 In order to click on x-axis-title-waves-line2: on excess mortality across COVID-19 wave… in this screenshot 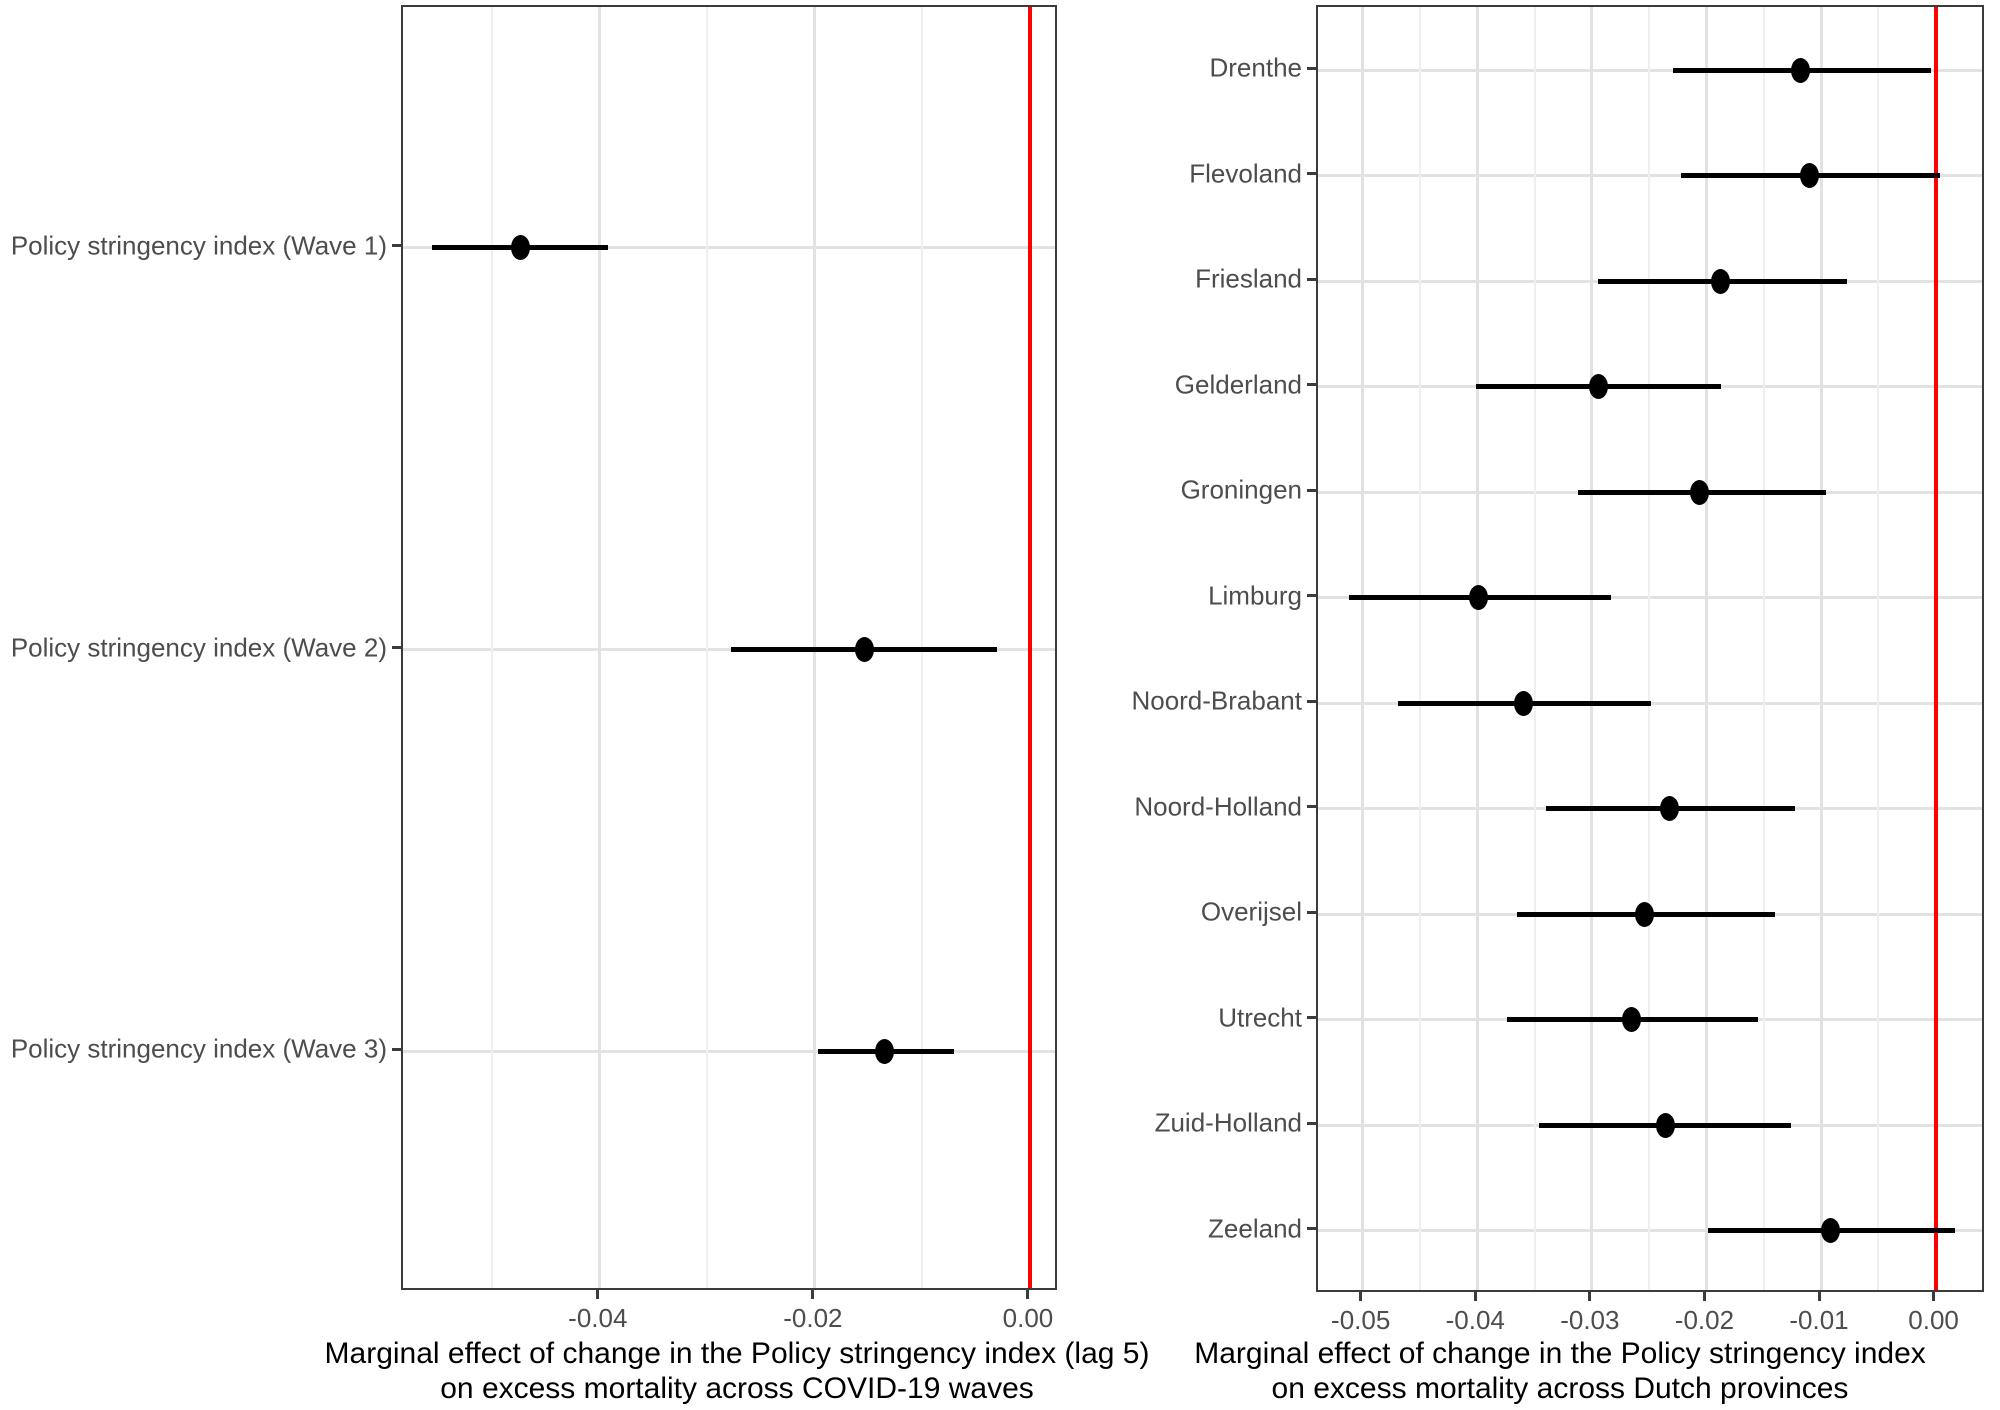, I will do `click(737, 1388)`.